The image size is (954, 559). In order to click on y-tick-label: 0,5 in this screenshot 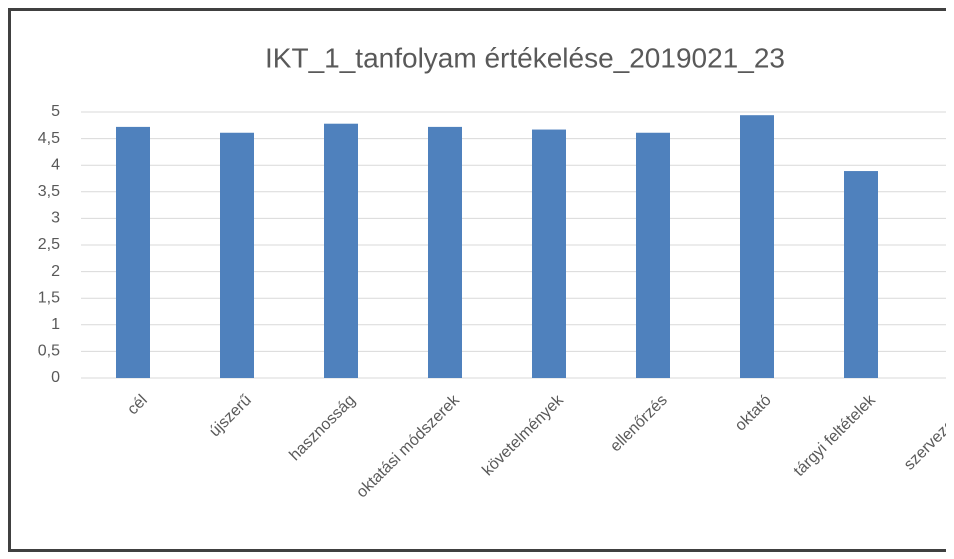, I will do `click(49, 351)`.